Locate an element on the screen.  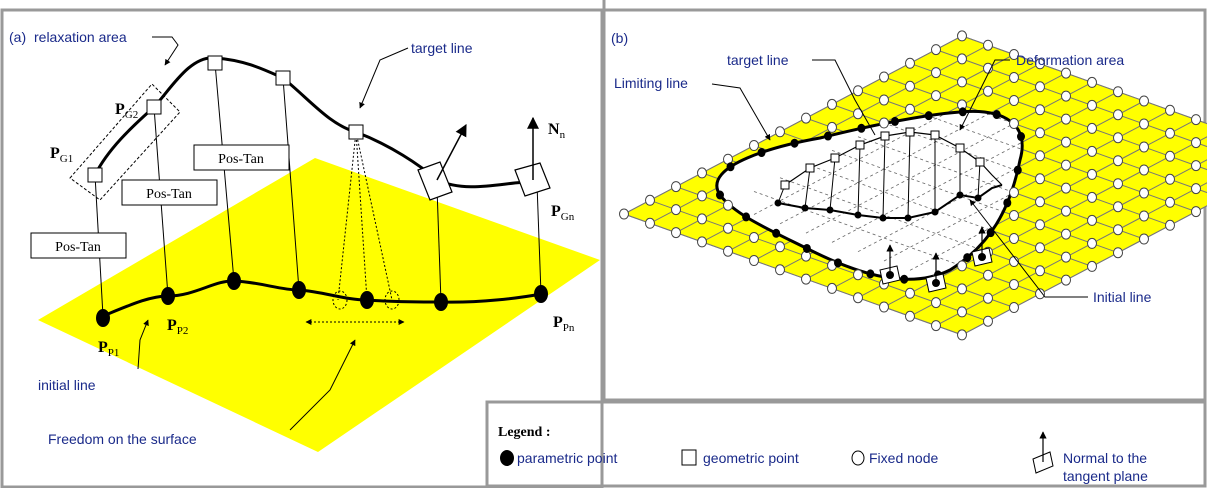
legend-geometric-label: geometric point is located at coordinates (751, 458).